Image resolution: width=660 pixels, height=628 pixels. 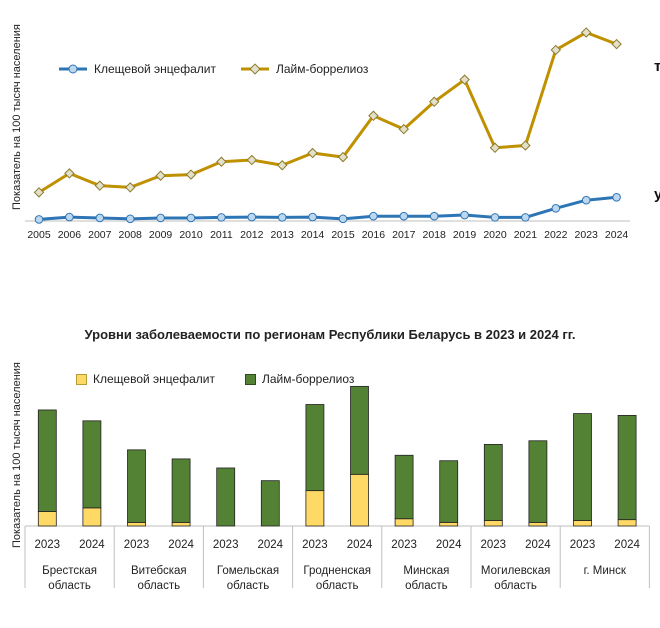 What do you see at coordinates (73, 69) in the screenshot?
I see `legend-tbe-marker` at bounding box center [73, 69].